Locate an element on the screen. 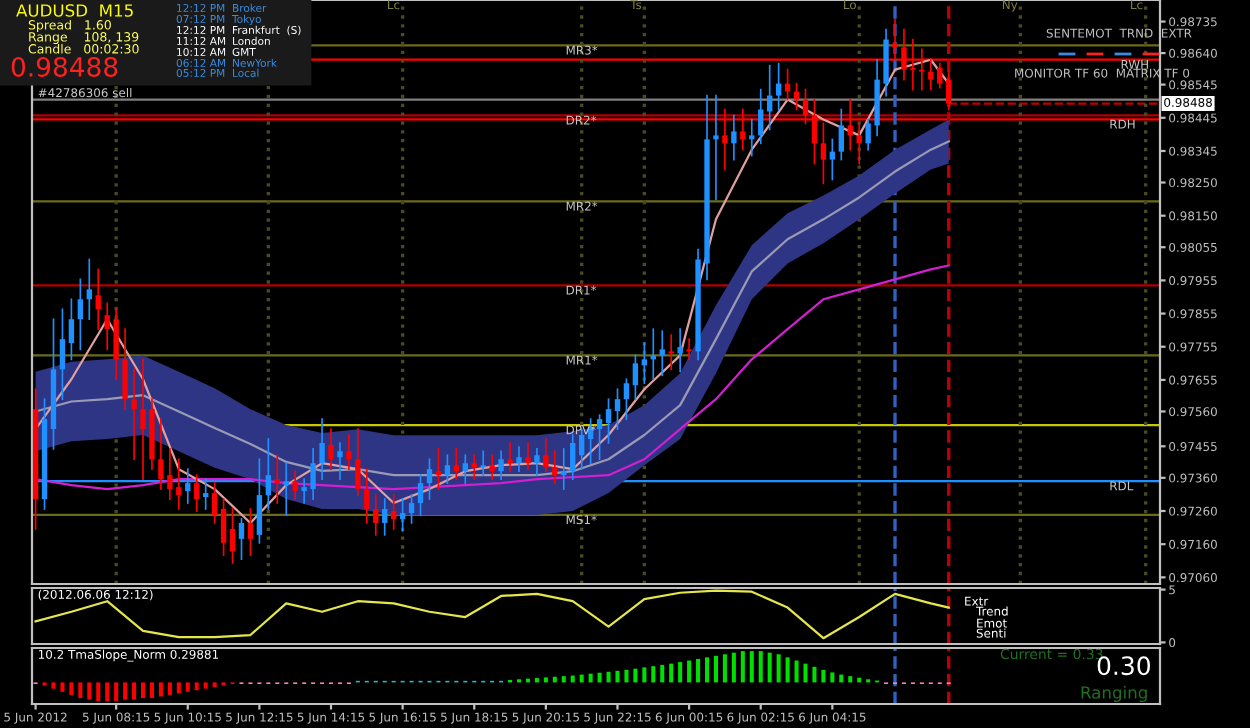  annotation: AUDUSD M15 is located at coordinates (74, 10).